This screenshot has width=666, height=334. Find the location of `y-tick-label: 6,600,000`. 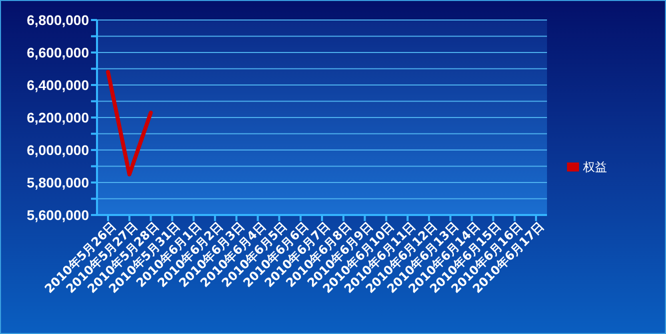

y-tick-label: 6,600,000 is located at coordinates (58, 52).